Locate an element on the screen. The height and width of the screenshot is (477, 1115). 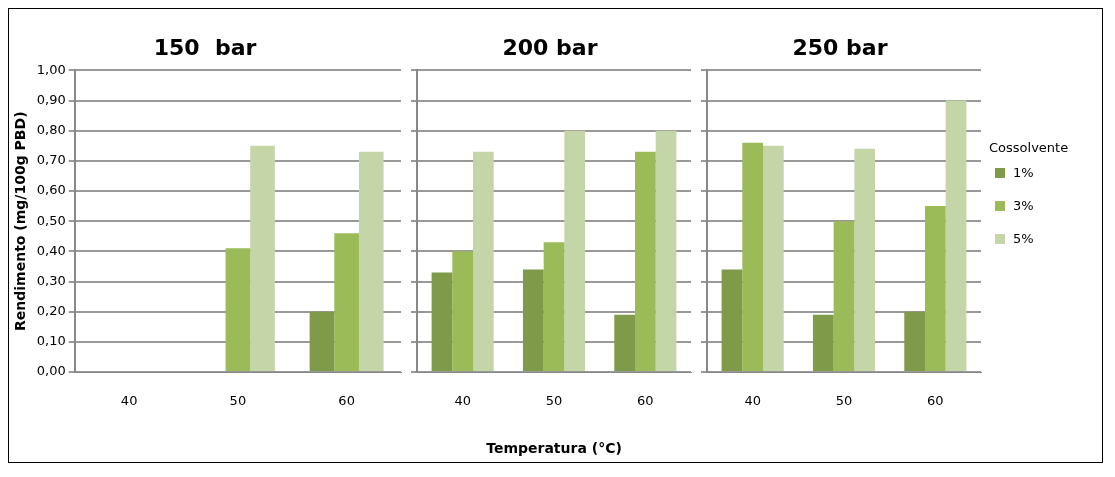
chart-title: 250 bar is located at coordinates (840, 47).